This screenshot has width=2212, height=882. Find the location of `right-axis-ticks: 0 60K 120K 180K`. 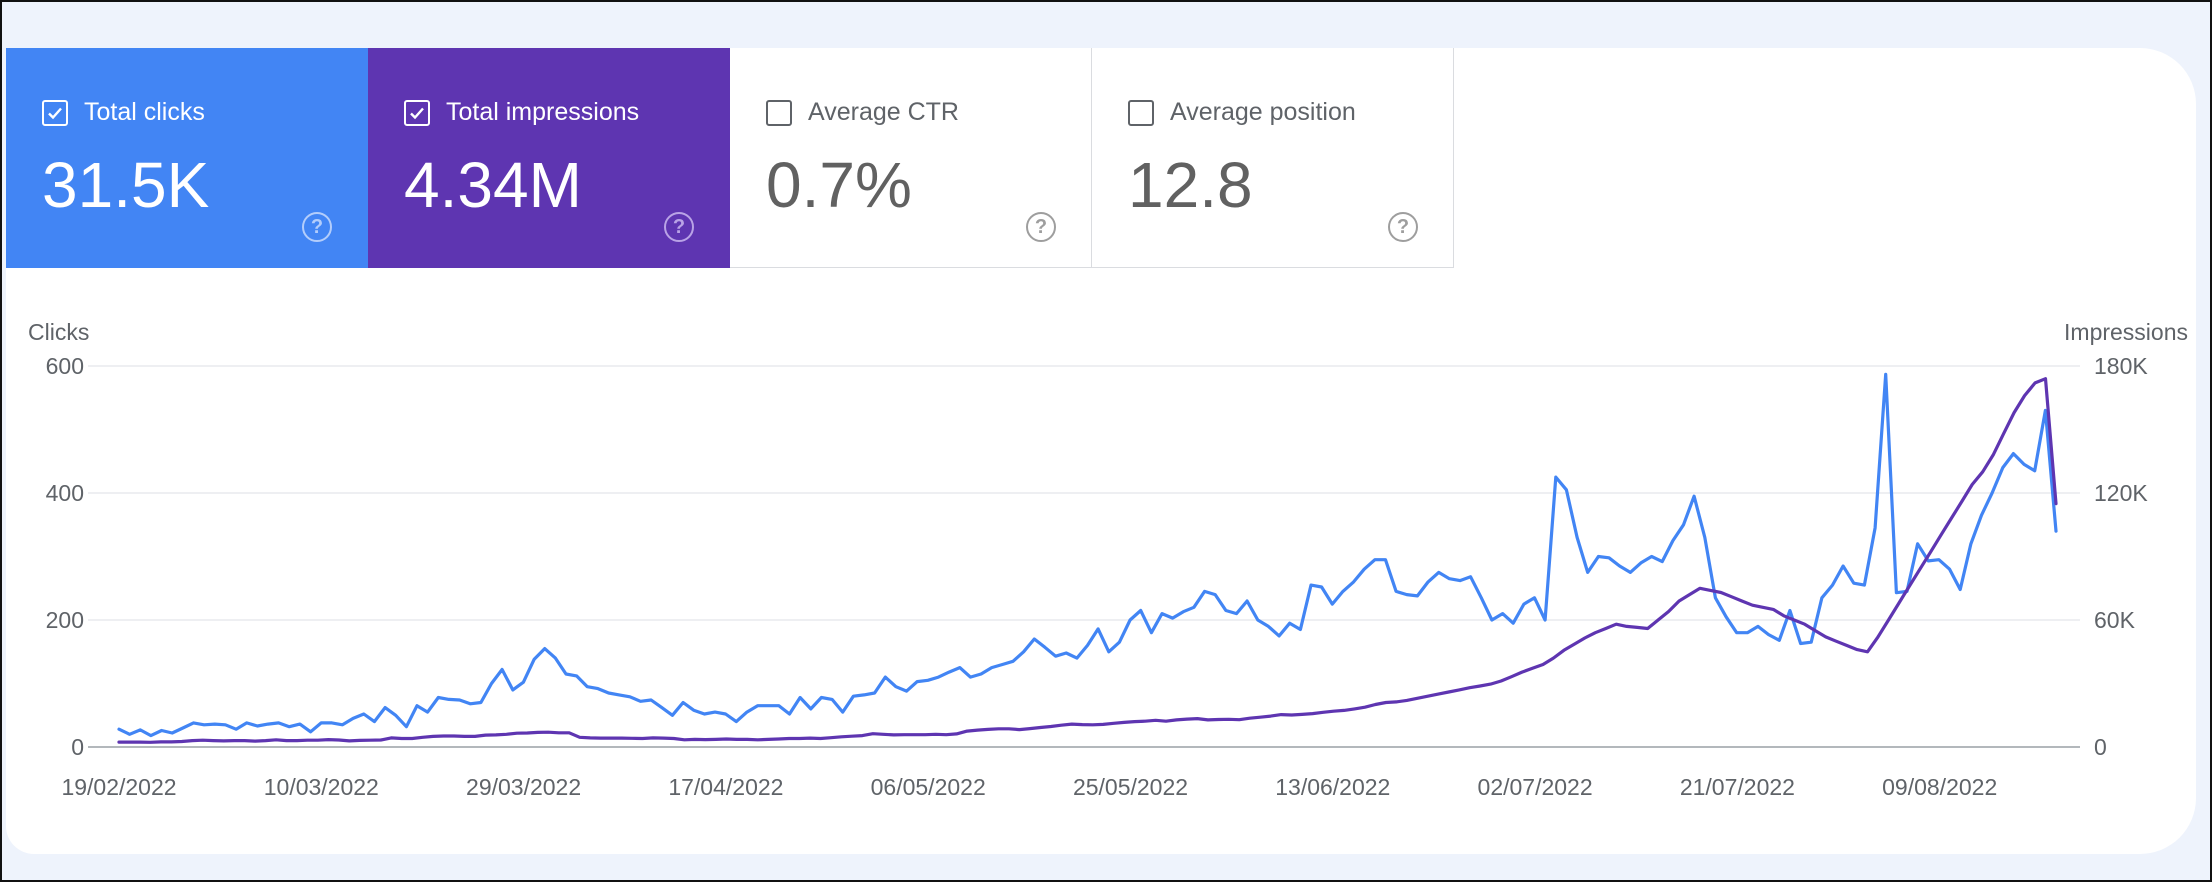

right-axis-ticks: 0 60K 120K 180K is located at coordinates (2121, 556).